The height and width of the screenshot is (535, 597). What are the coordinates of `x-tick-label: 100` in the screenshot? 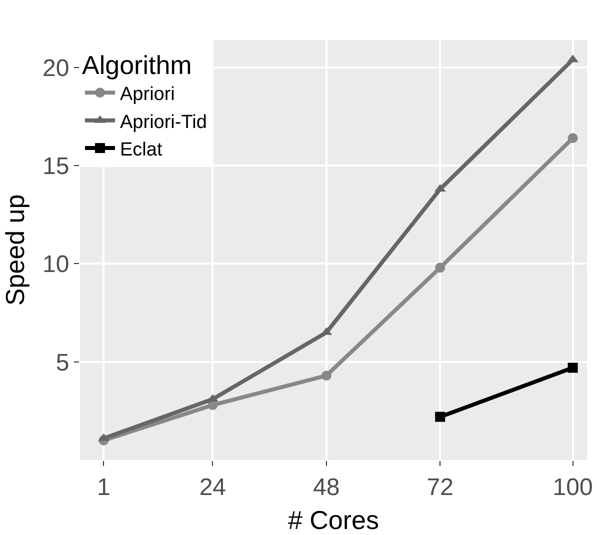 It's located at (572, 487).